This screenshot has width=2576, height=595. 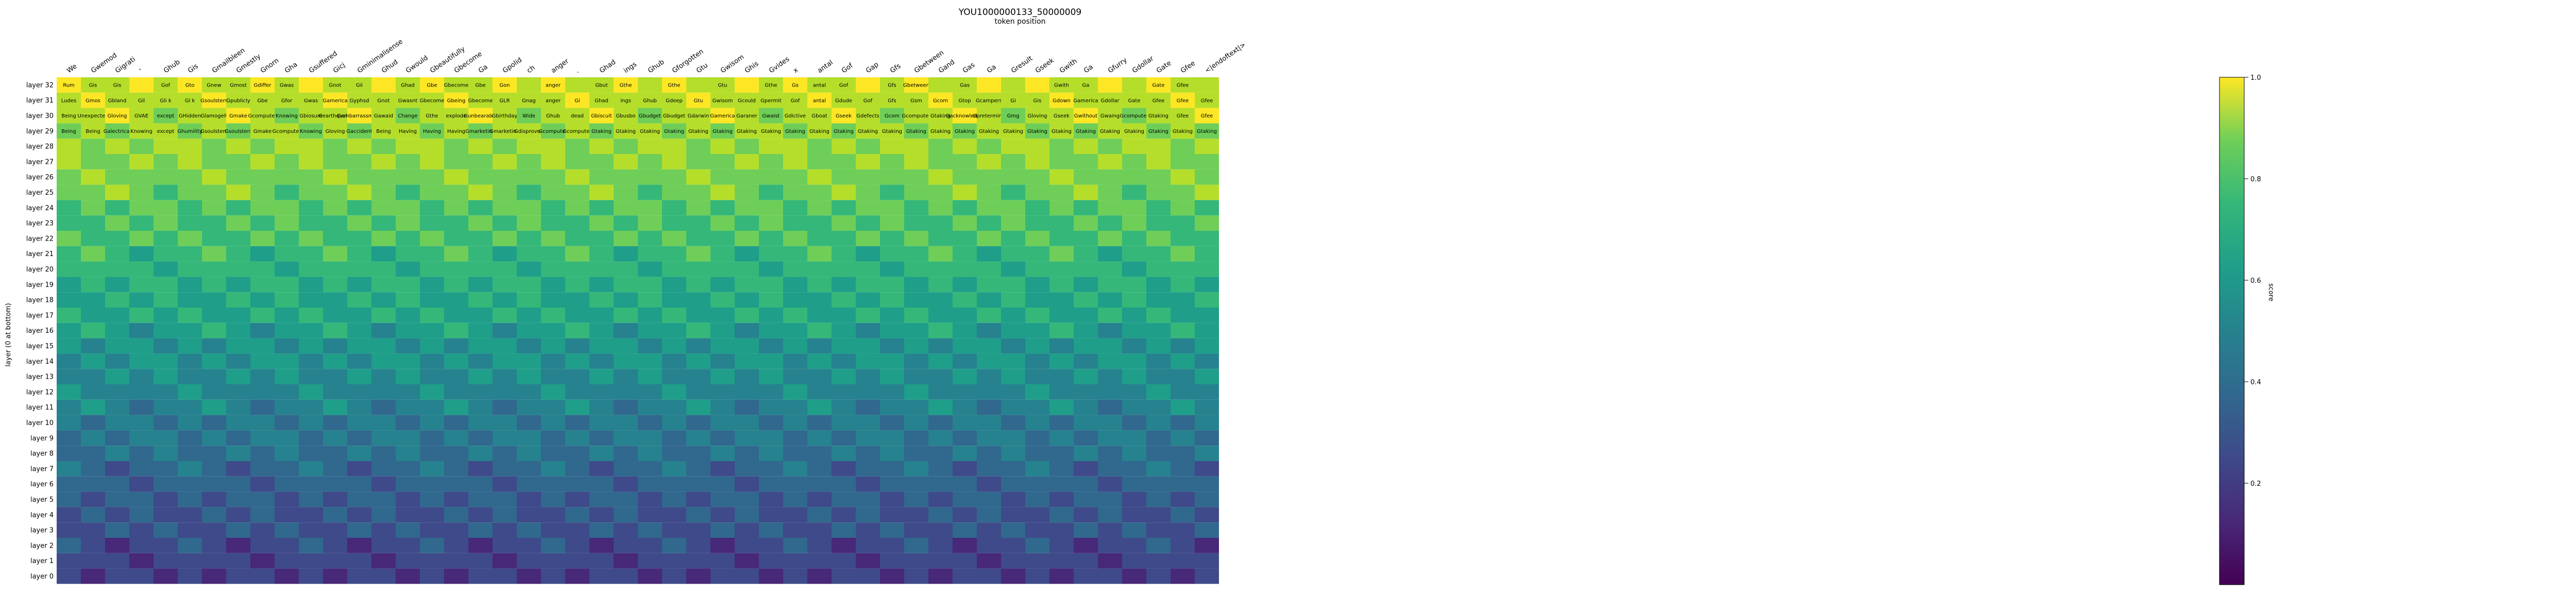 I want to click on cell-label: anger, so click(x=553, y=85).